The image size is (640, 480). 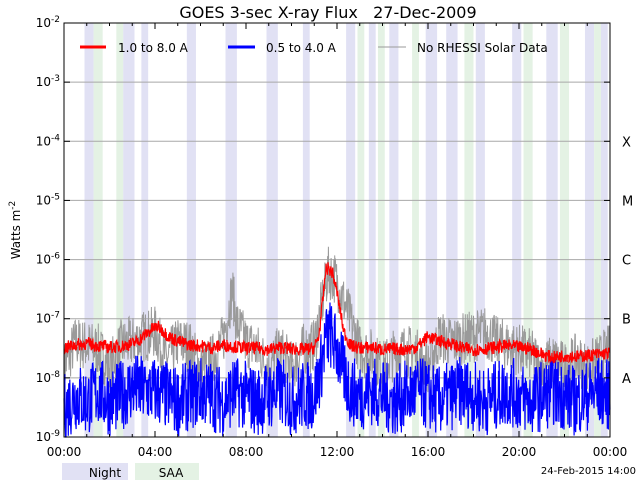 I want to click on x-tick-label: 04:00, so click(x=155, y=452).